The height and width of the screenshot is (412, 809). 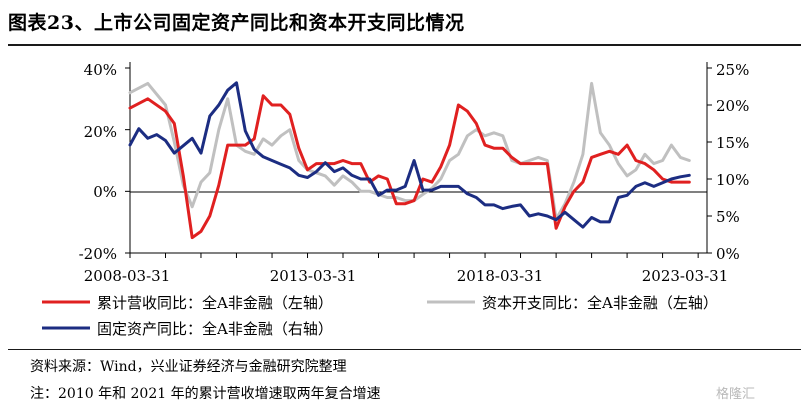 What do you see at coordinates (736, 394) in the screenshot?
I see `watermark-logo: 格隆汇` at bounding box center [736, 394].